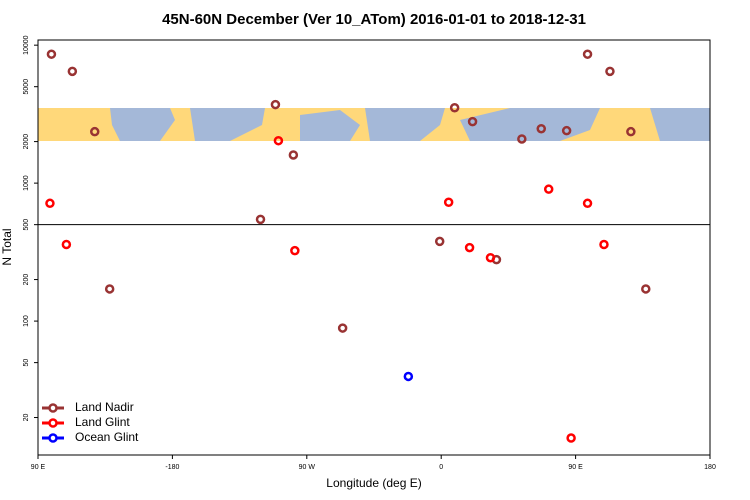  What do you see at coordinates (373, 483) in the screenshot?
I see `x-axis-label: Longitude (deg E)` at bounding box center [373, 483].